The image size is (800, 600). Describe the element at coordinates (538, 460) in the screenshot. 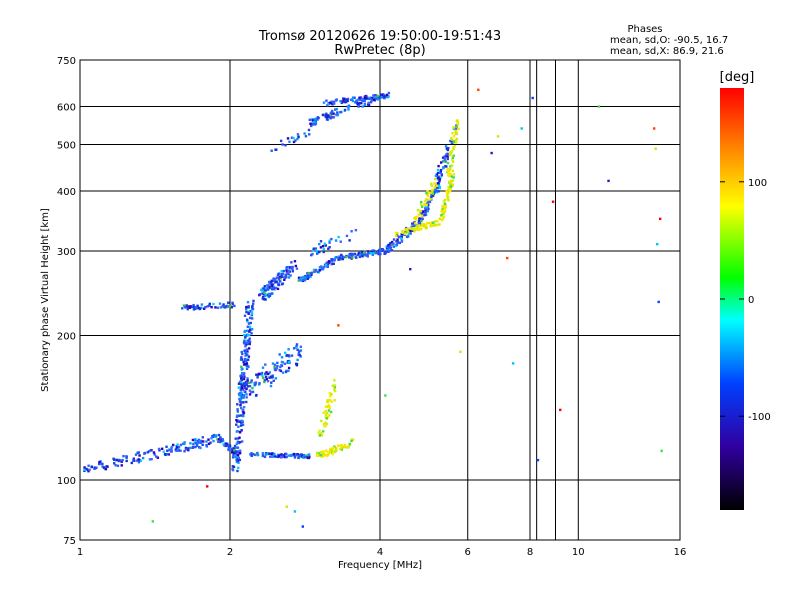

I see `scatter-point` at that location.